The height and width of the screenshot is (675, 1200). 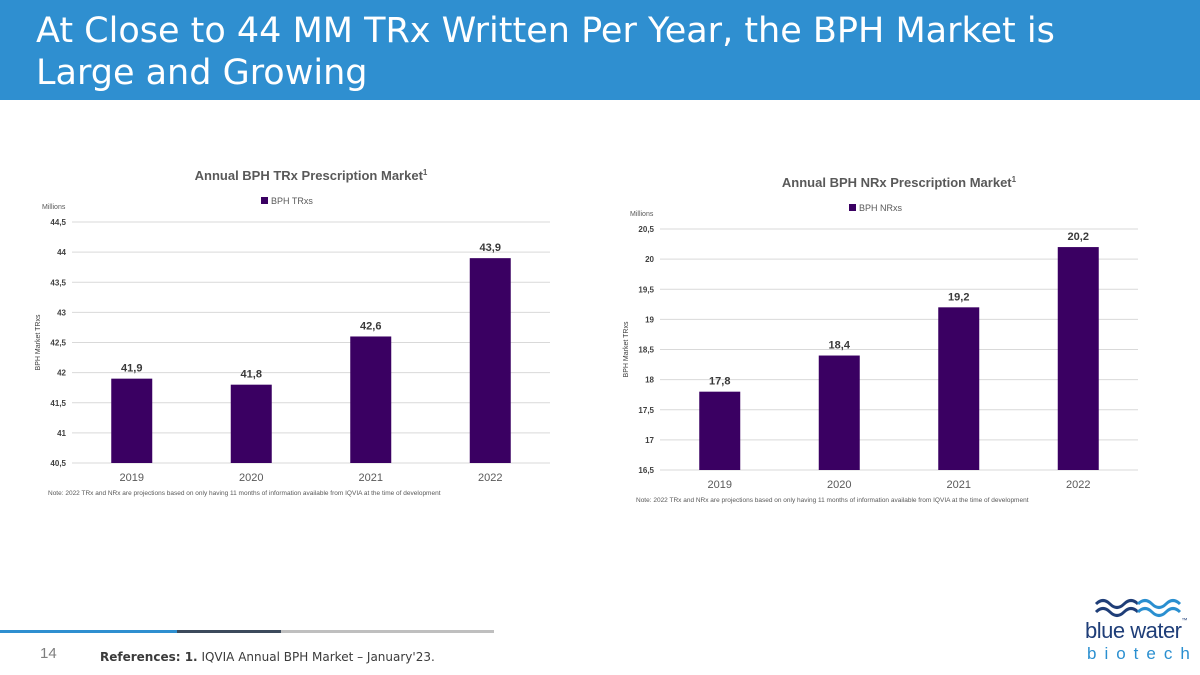 I want to click on trx-chart-title-text: Annual BPH TRx Prescription Market, so click(x=309, y=175).